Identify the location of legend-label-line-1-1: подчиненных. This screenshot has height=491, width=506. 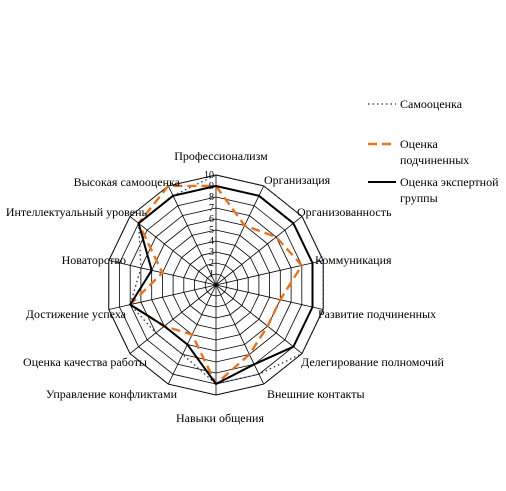
(434, 160).